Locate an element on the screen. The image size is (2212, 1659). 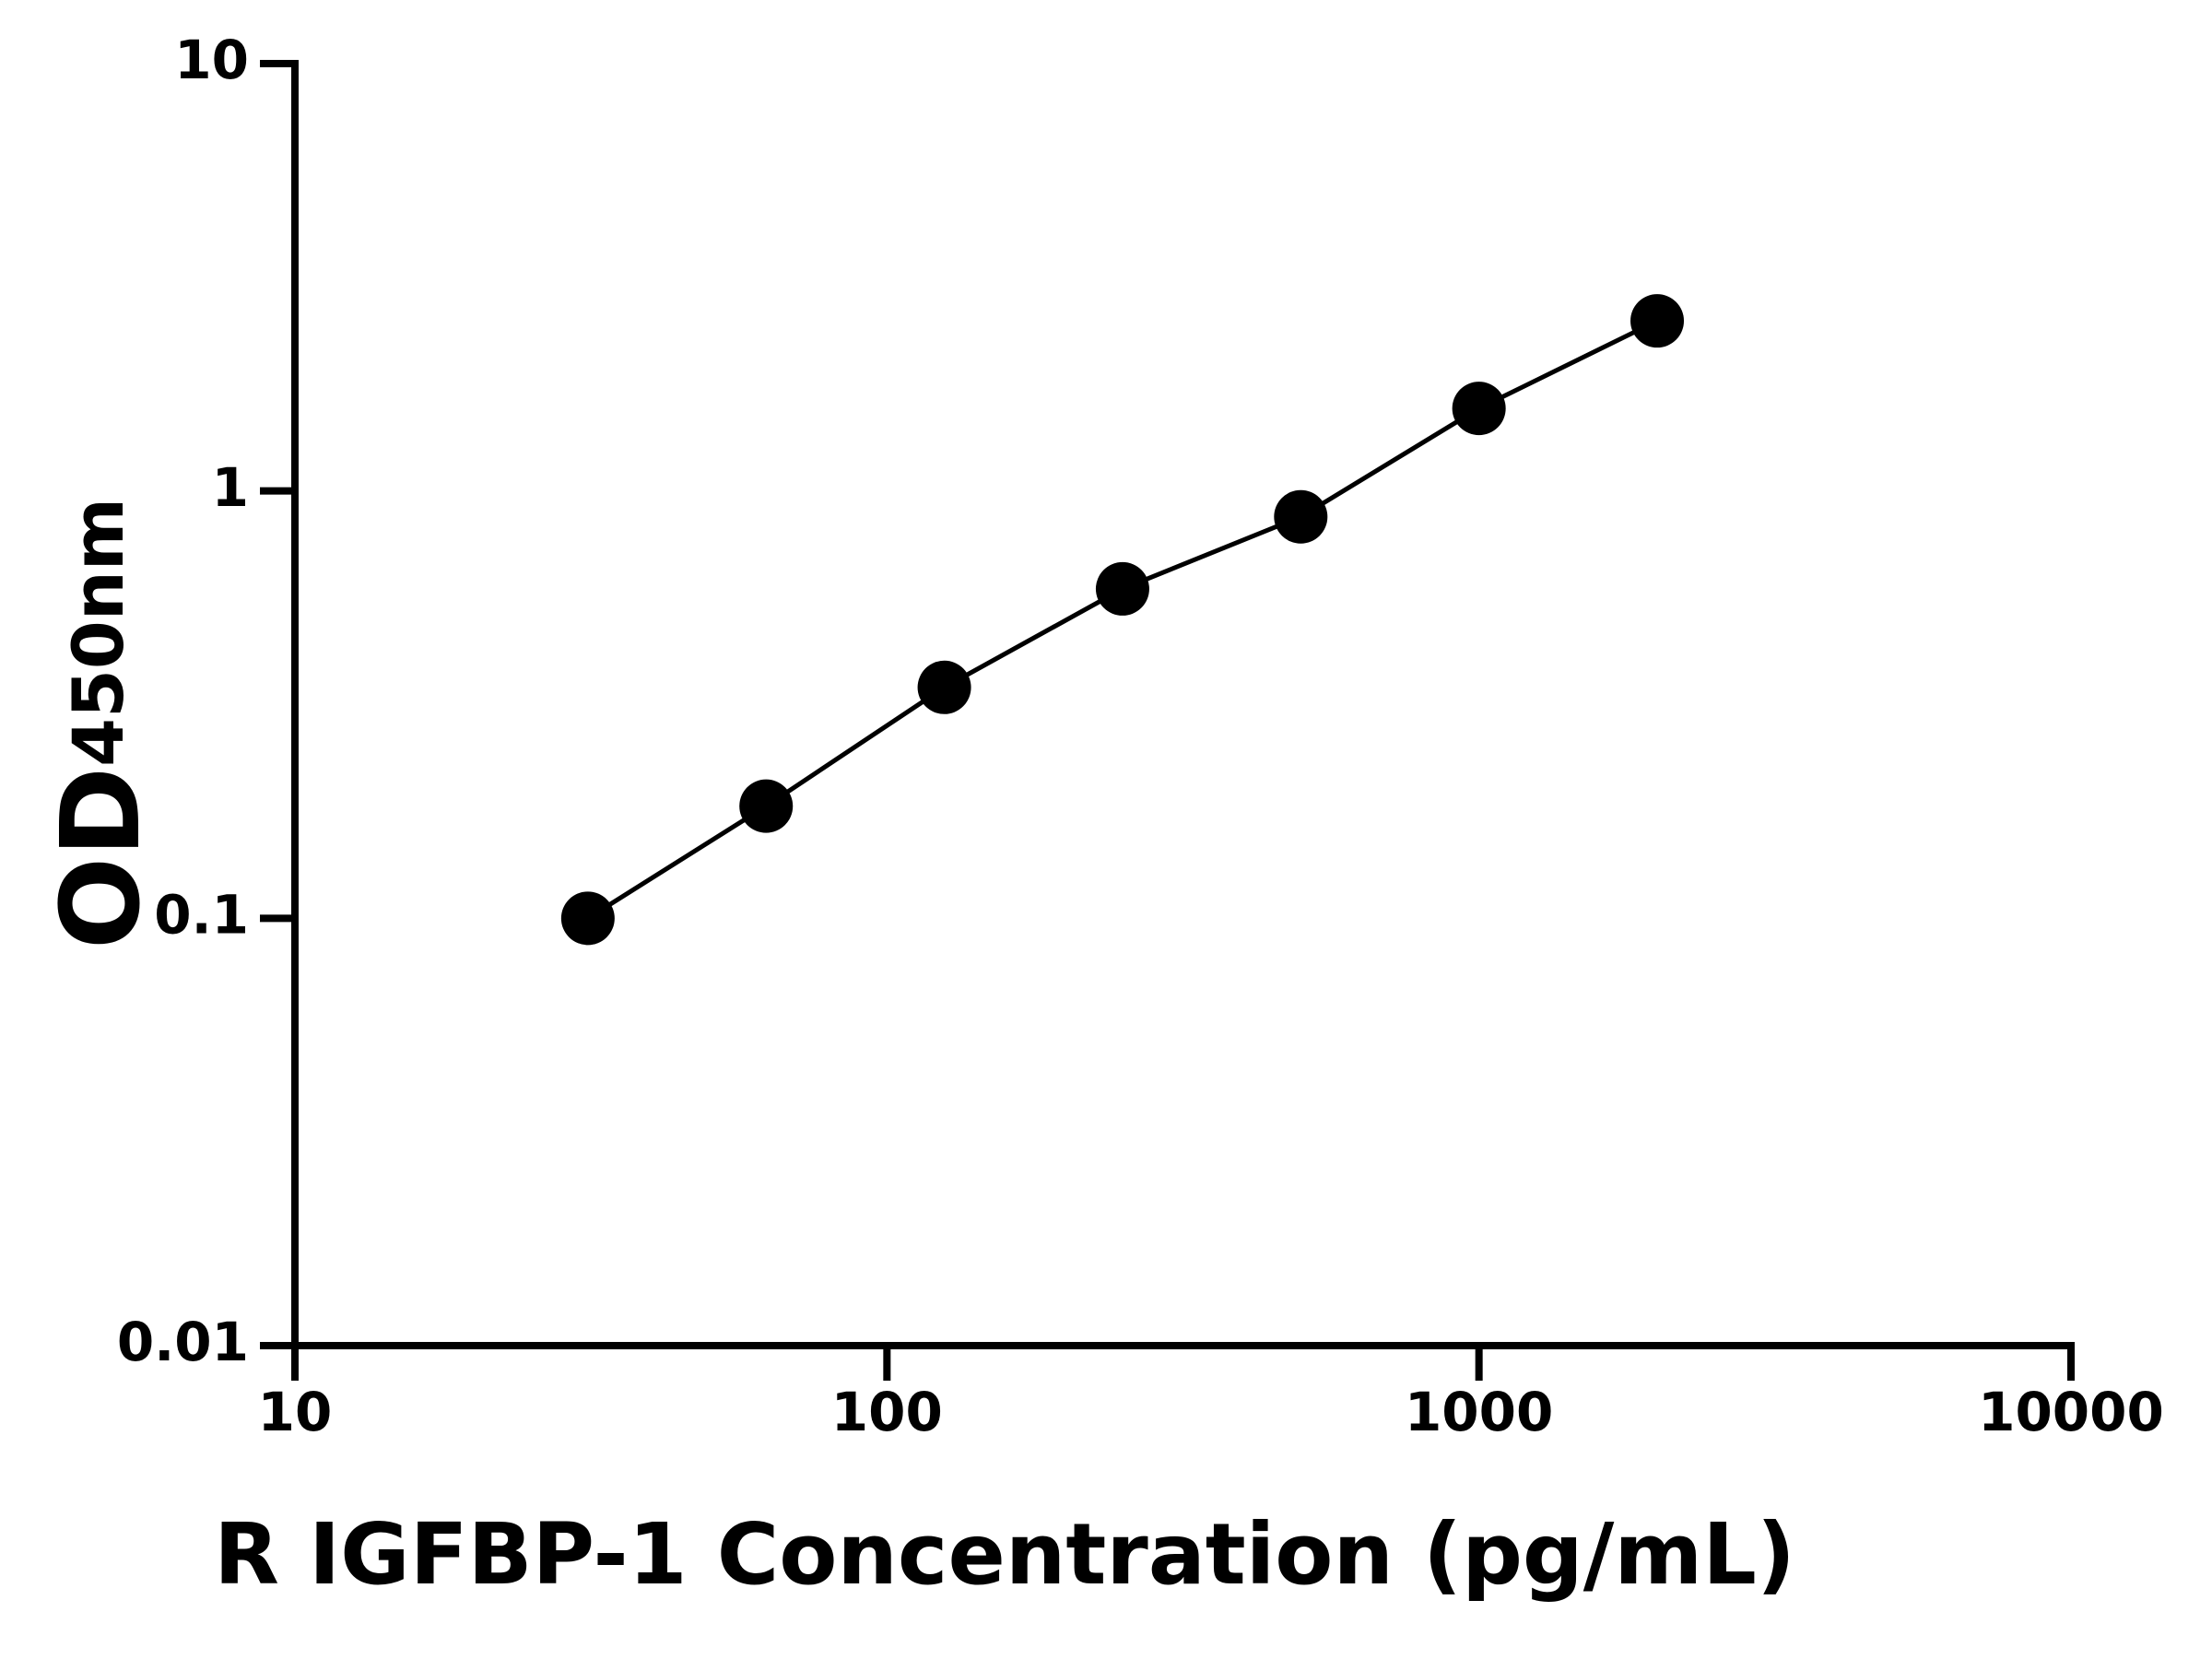
y-axis-label-main: OD is located at coordinates (100, 858).